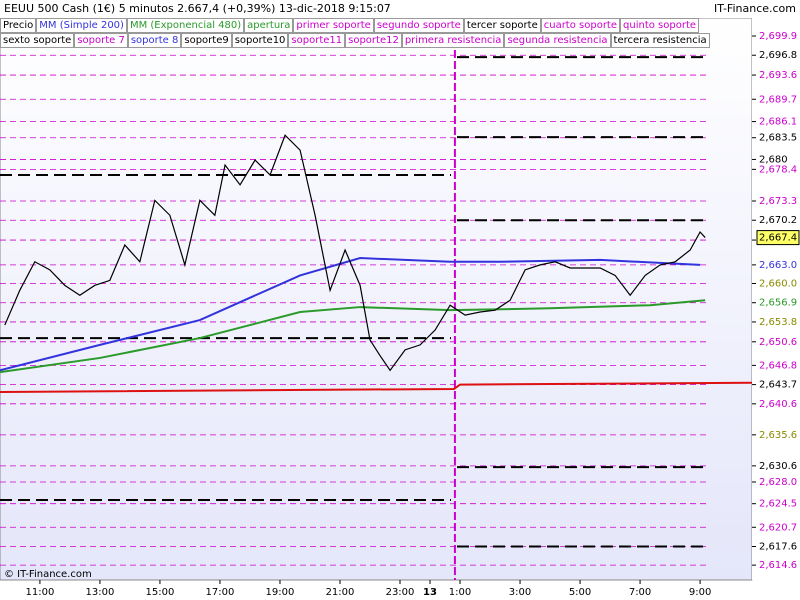 The width and height of the screenshot is (800, 600). Describe the element at coordinates (220, 592) in the screenshot. I see `x-tick-label: 17:00` at that location.